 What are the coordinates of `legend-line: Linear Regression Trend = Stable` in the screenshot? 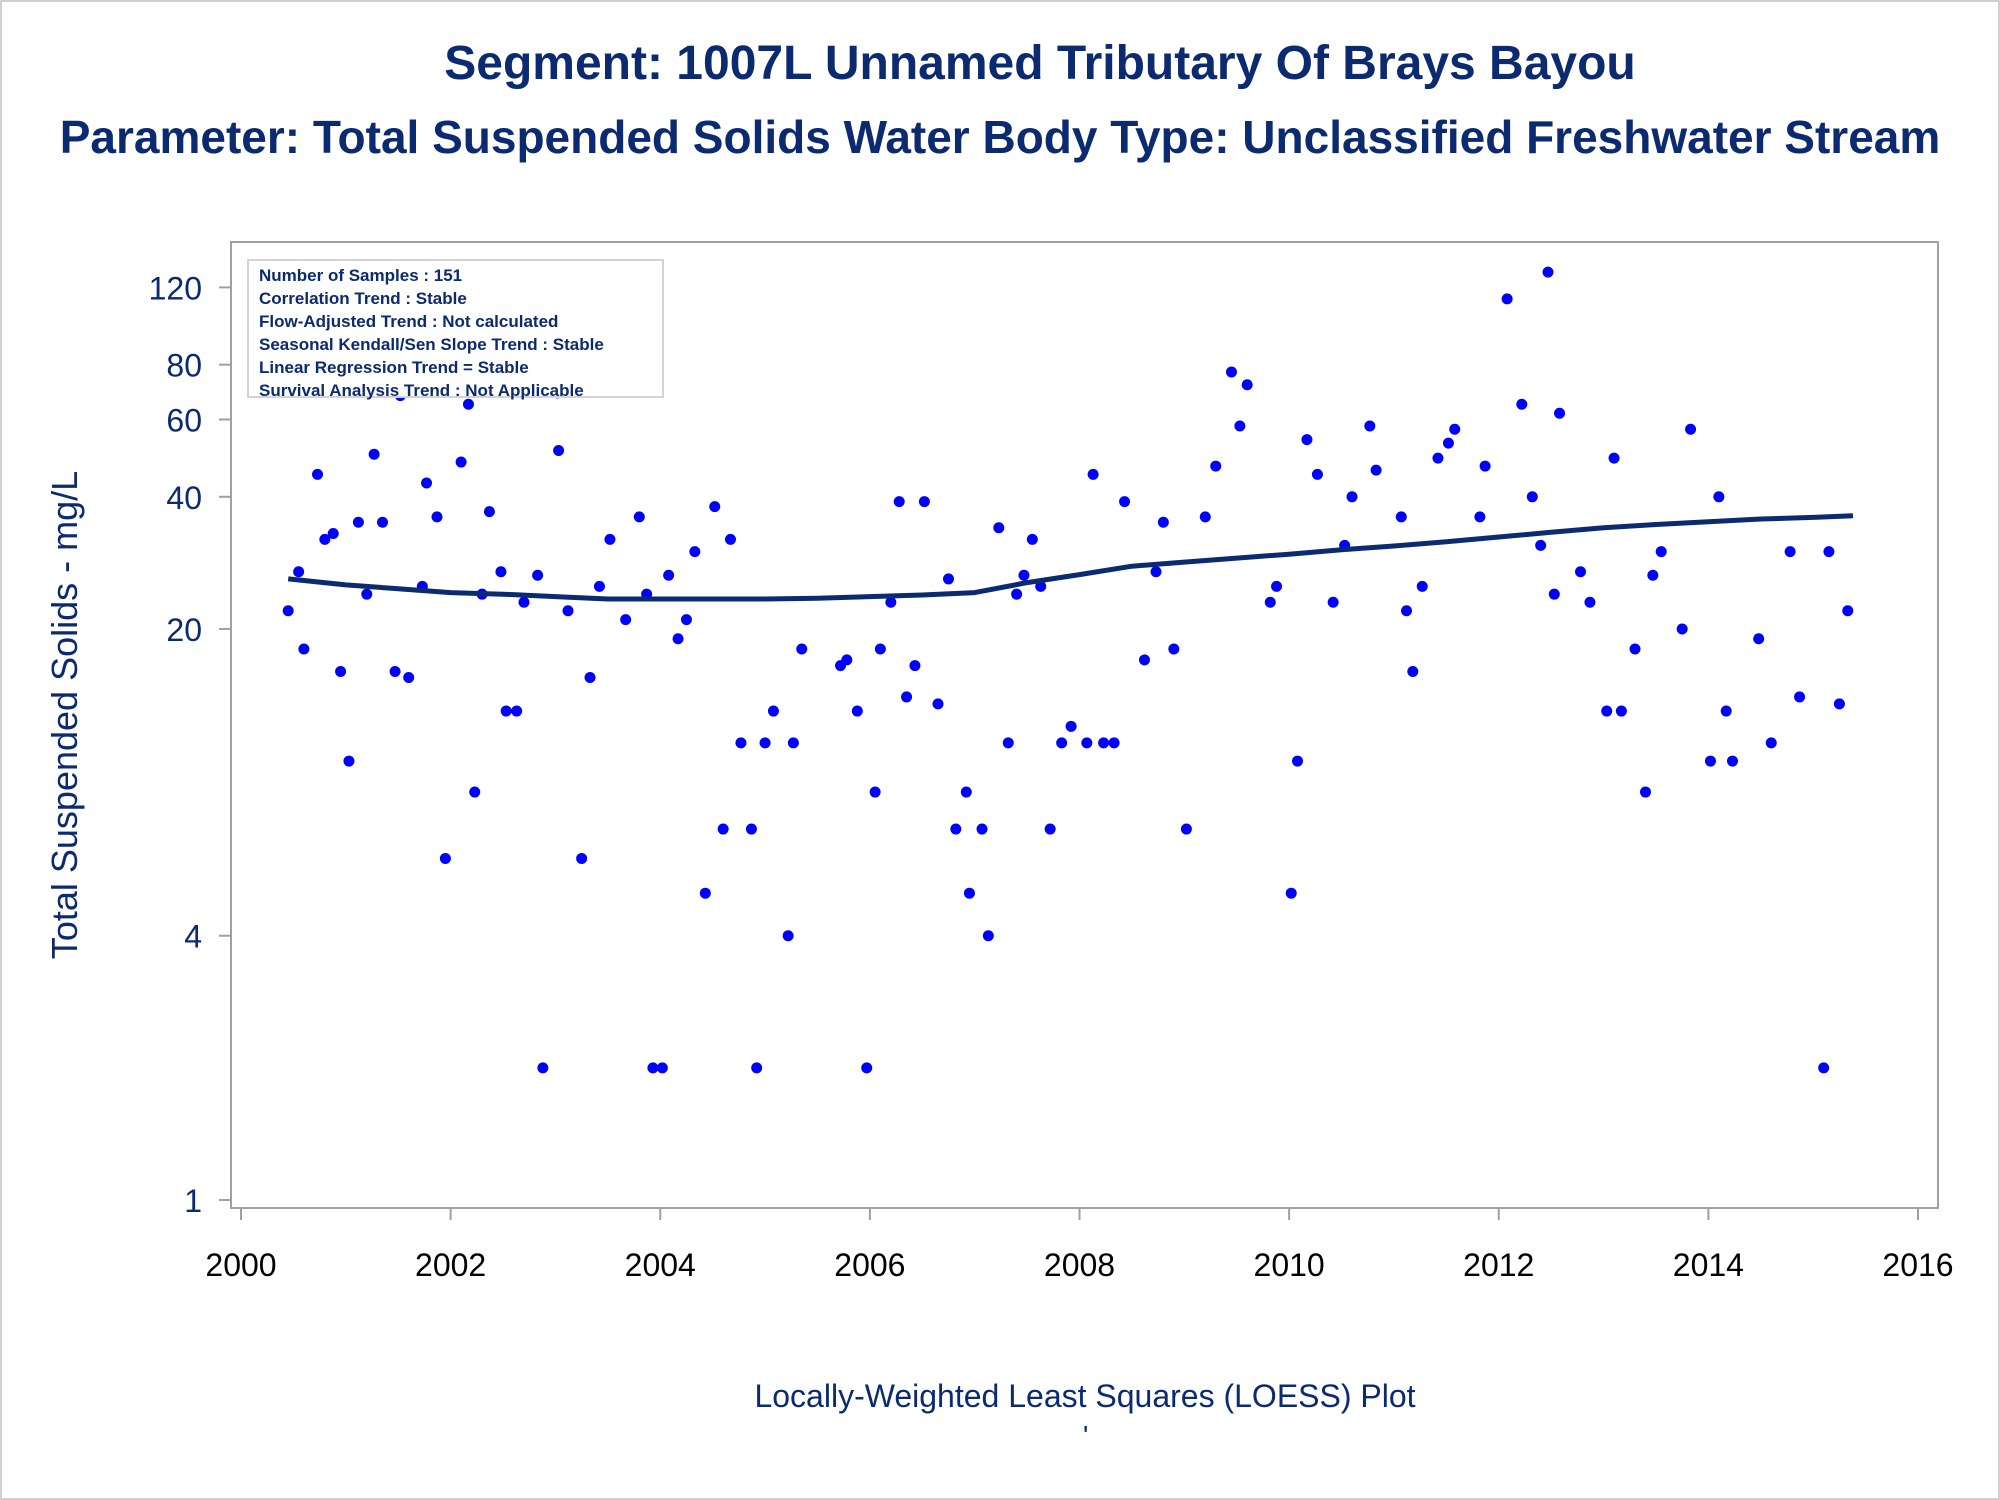 It's located at (394, 367).